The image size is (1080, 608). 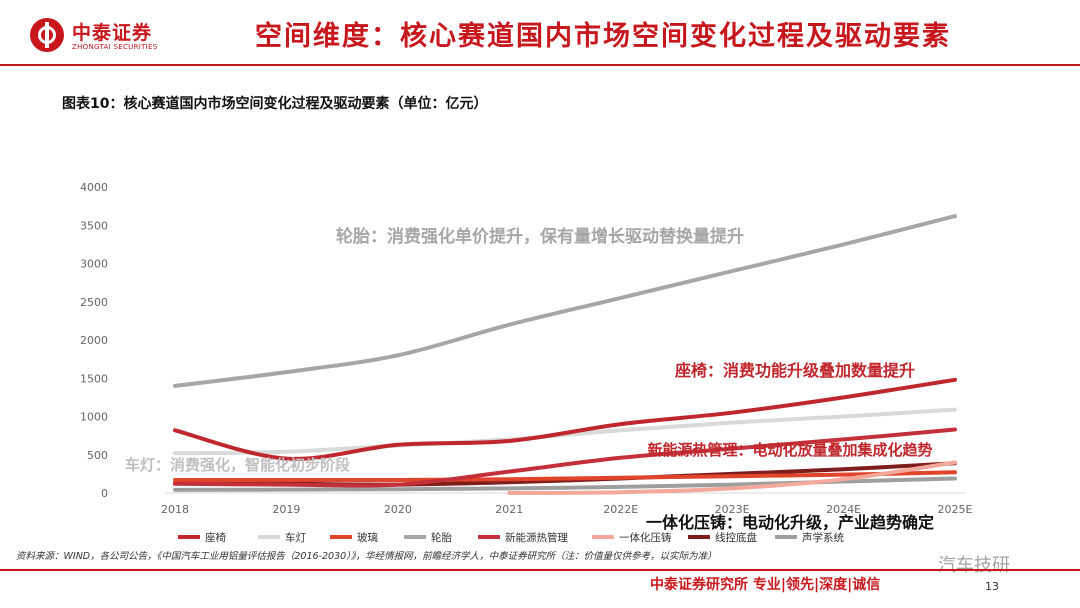 What do you see at coordinates (765, 585) in the screenshot?
I see `footer-slogan: 中泰证券研究所 专业|领先|深度|诚信` at bounding box center [765, 585].